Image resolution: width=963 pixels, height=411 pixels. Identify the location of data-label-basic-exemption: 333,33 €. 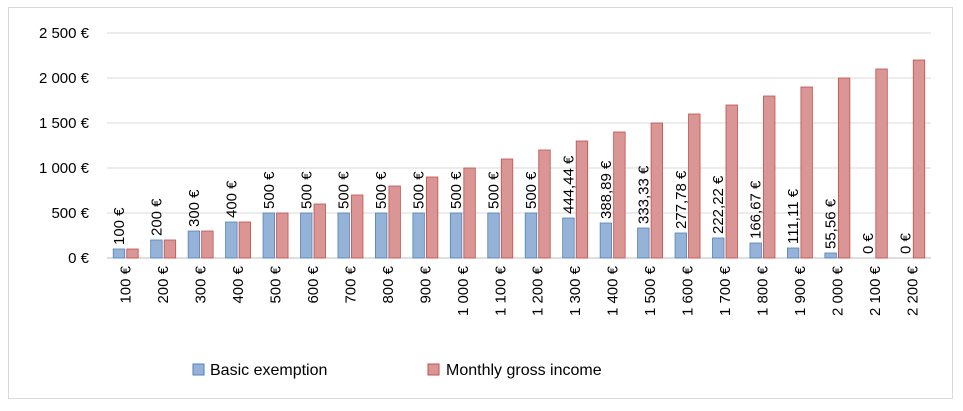
(643, 194).